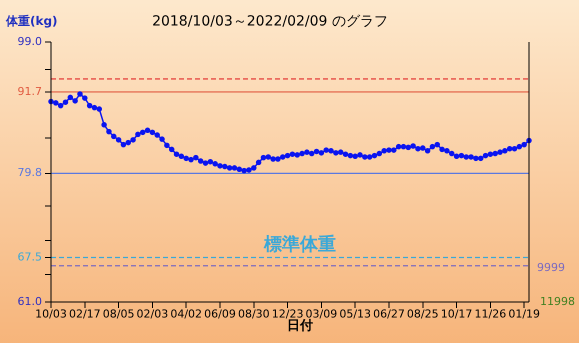 The height and width of the screenshot is (343, 579). What do you see at coordinates (30, 41) in the screenshot?
I see `y-tick-label: 99.0` at bounding box center [30, 41].